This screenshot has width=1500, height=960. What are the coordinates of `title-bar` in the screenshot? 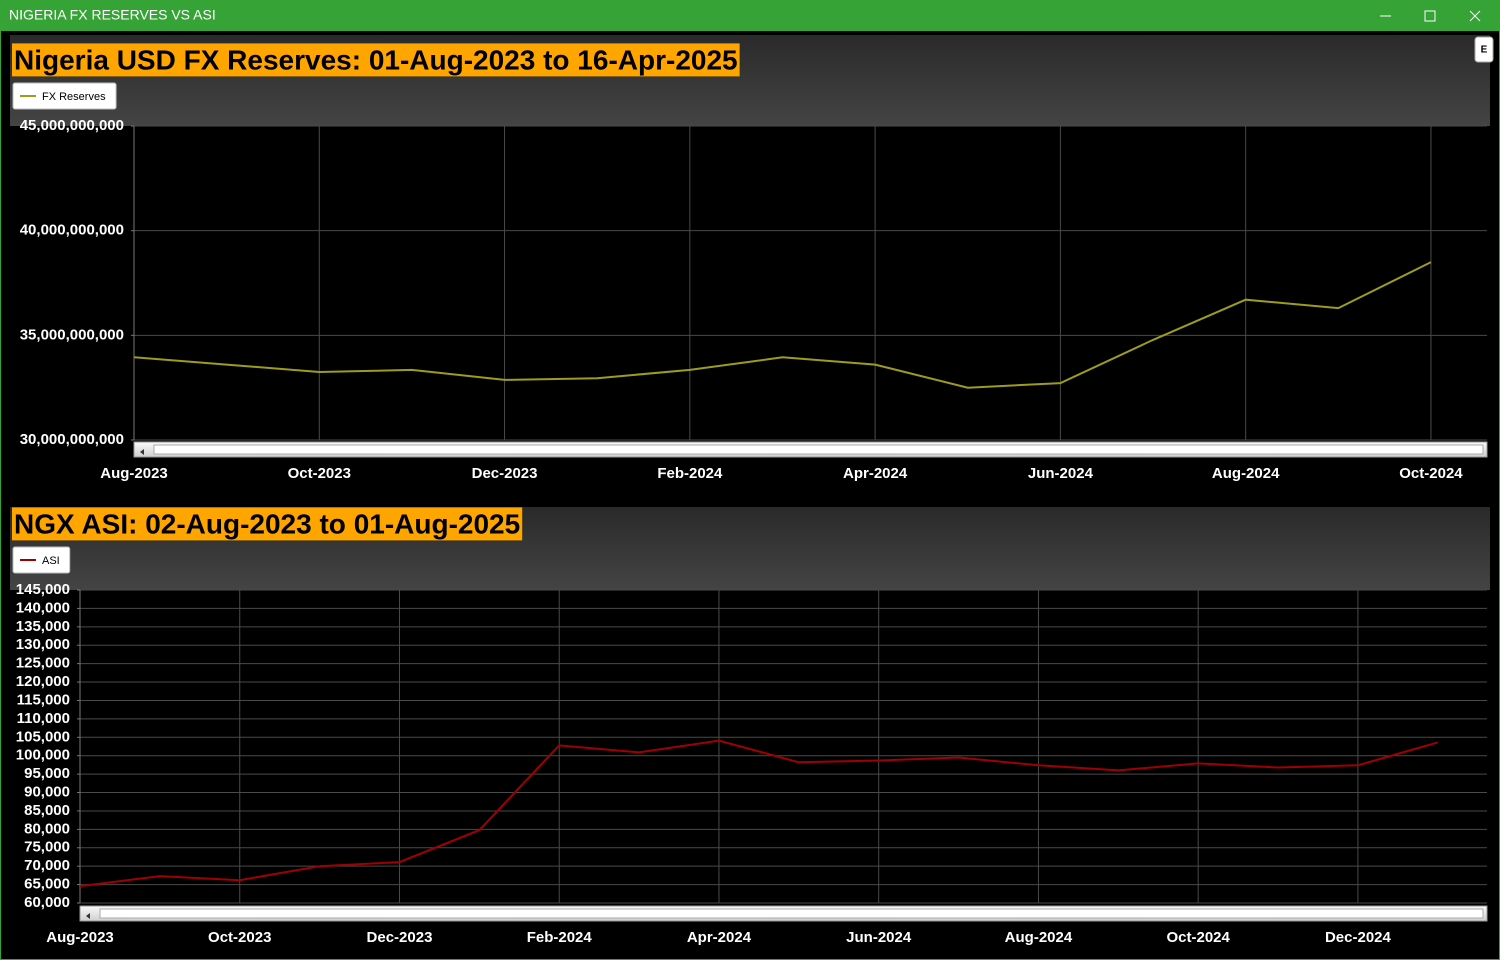 It's located at (750, 15).